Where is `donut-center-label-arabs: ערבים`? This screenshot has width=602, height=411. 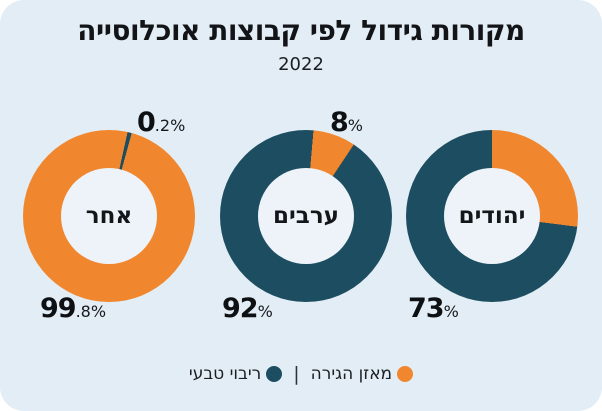
donut-center-label-arabs: ערבים is located at coordinates (306, 216).